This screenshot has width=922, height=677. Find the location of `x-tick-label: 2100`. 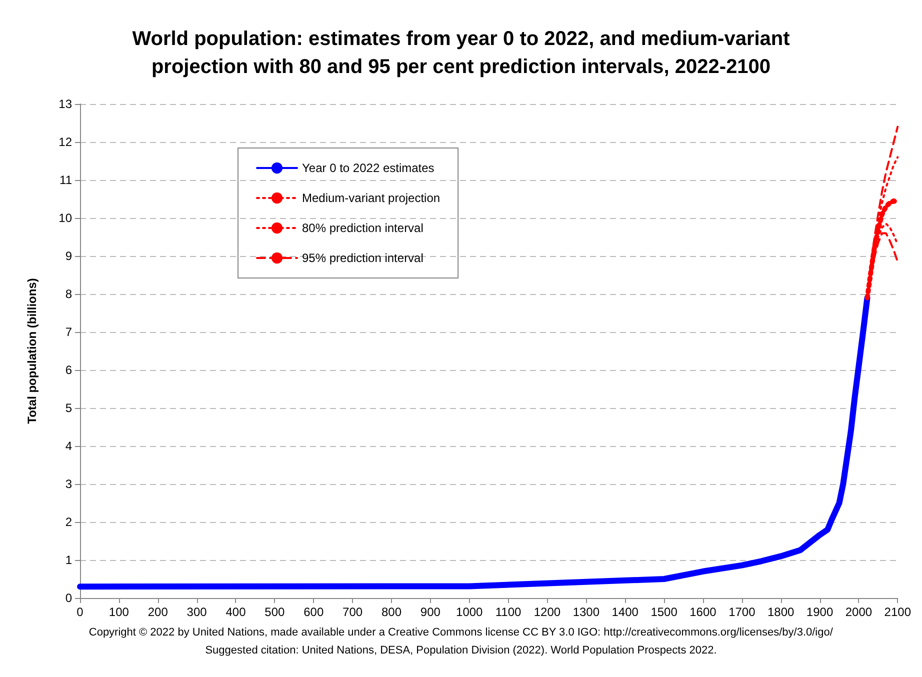

x-tick-label: 2100 is located at coordinates (898, 612).